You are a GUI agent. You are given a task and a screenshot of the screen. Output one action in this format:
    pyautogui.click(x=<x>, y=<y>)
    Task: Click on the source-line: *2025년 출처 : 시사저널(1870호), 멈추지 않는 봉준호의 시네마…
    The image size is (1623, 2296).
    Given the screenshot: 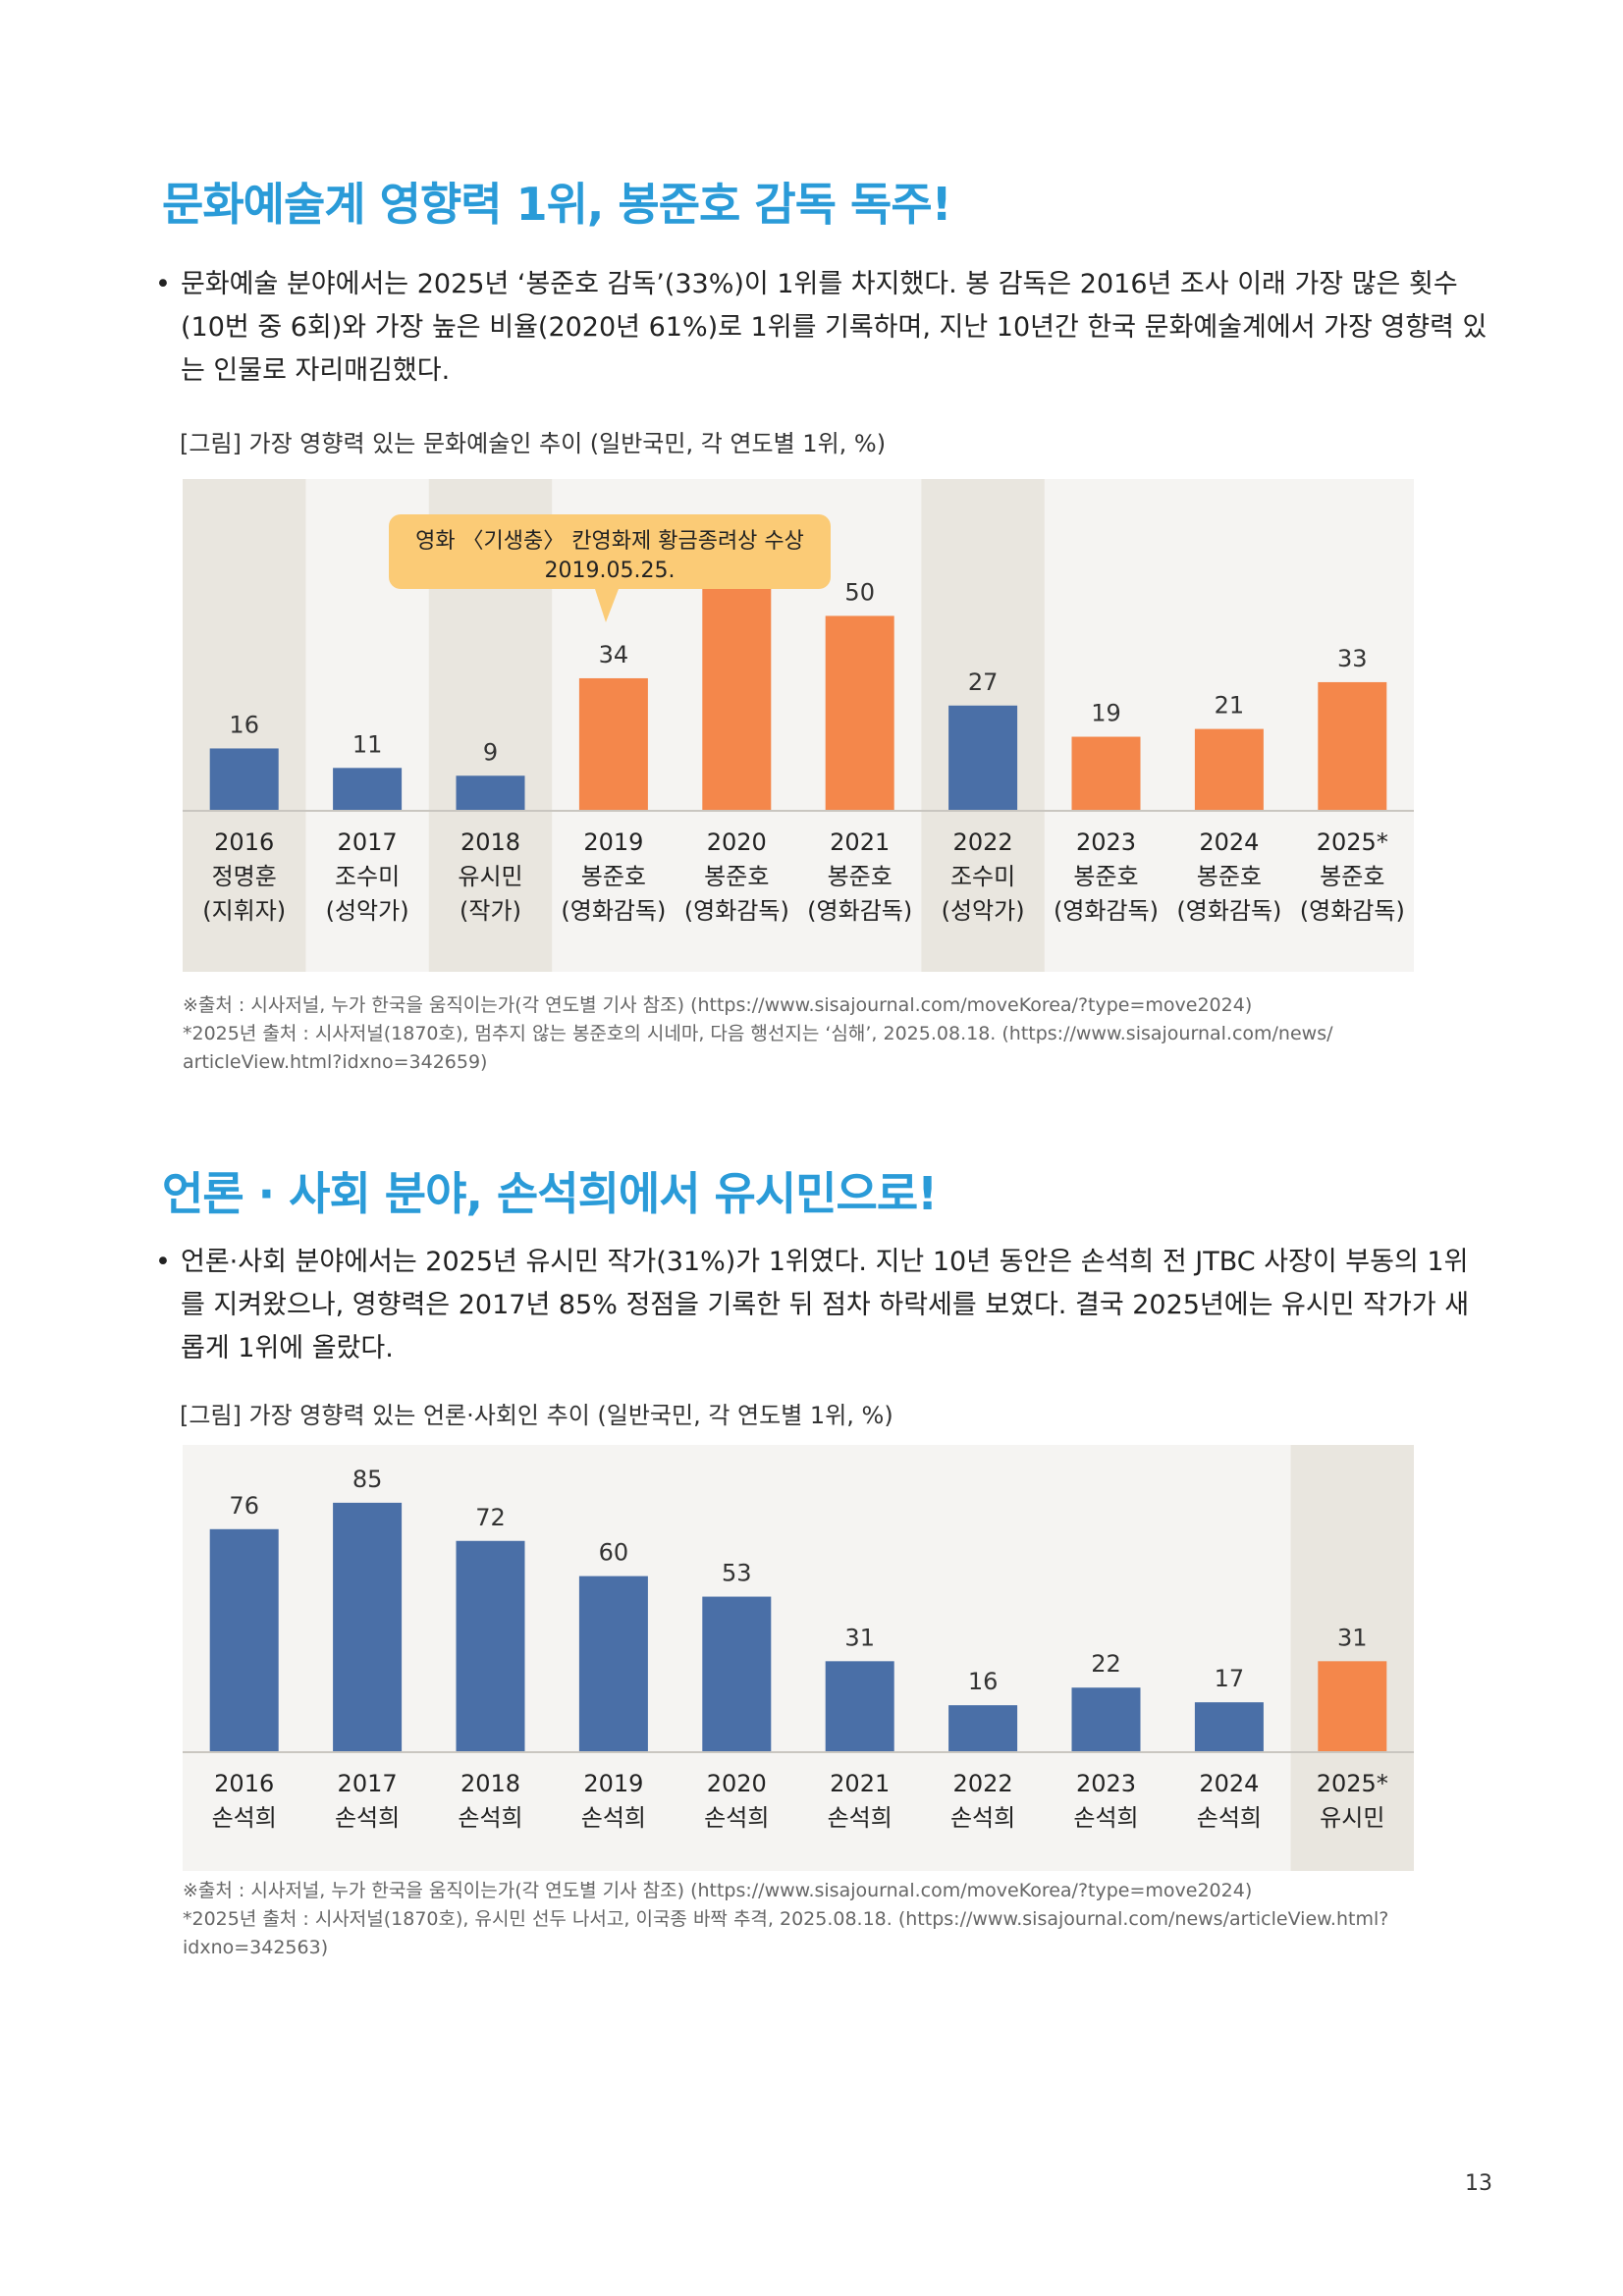 What is the action you would take?
    pyautogui.click(x=758, y=1034)
    